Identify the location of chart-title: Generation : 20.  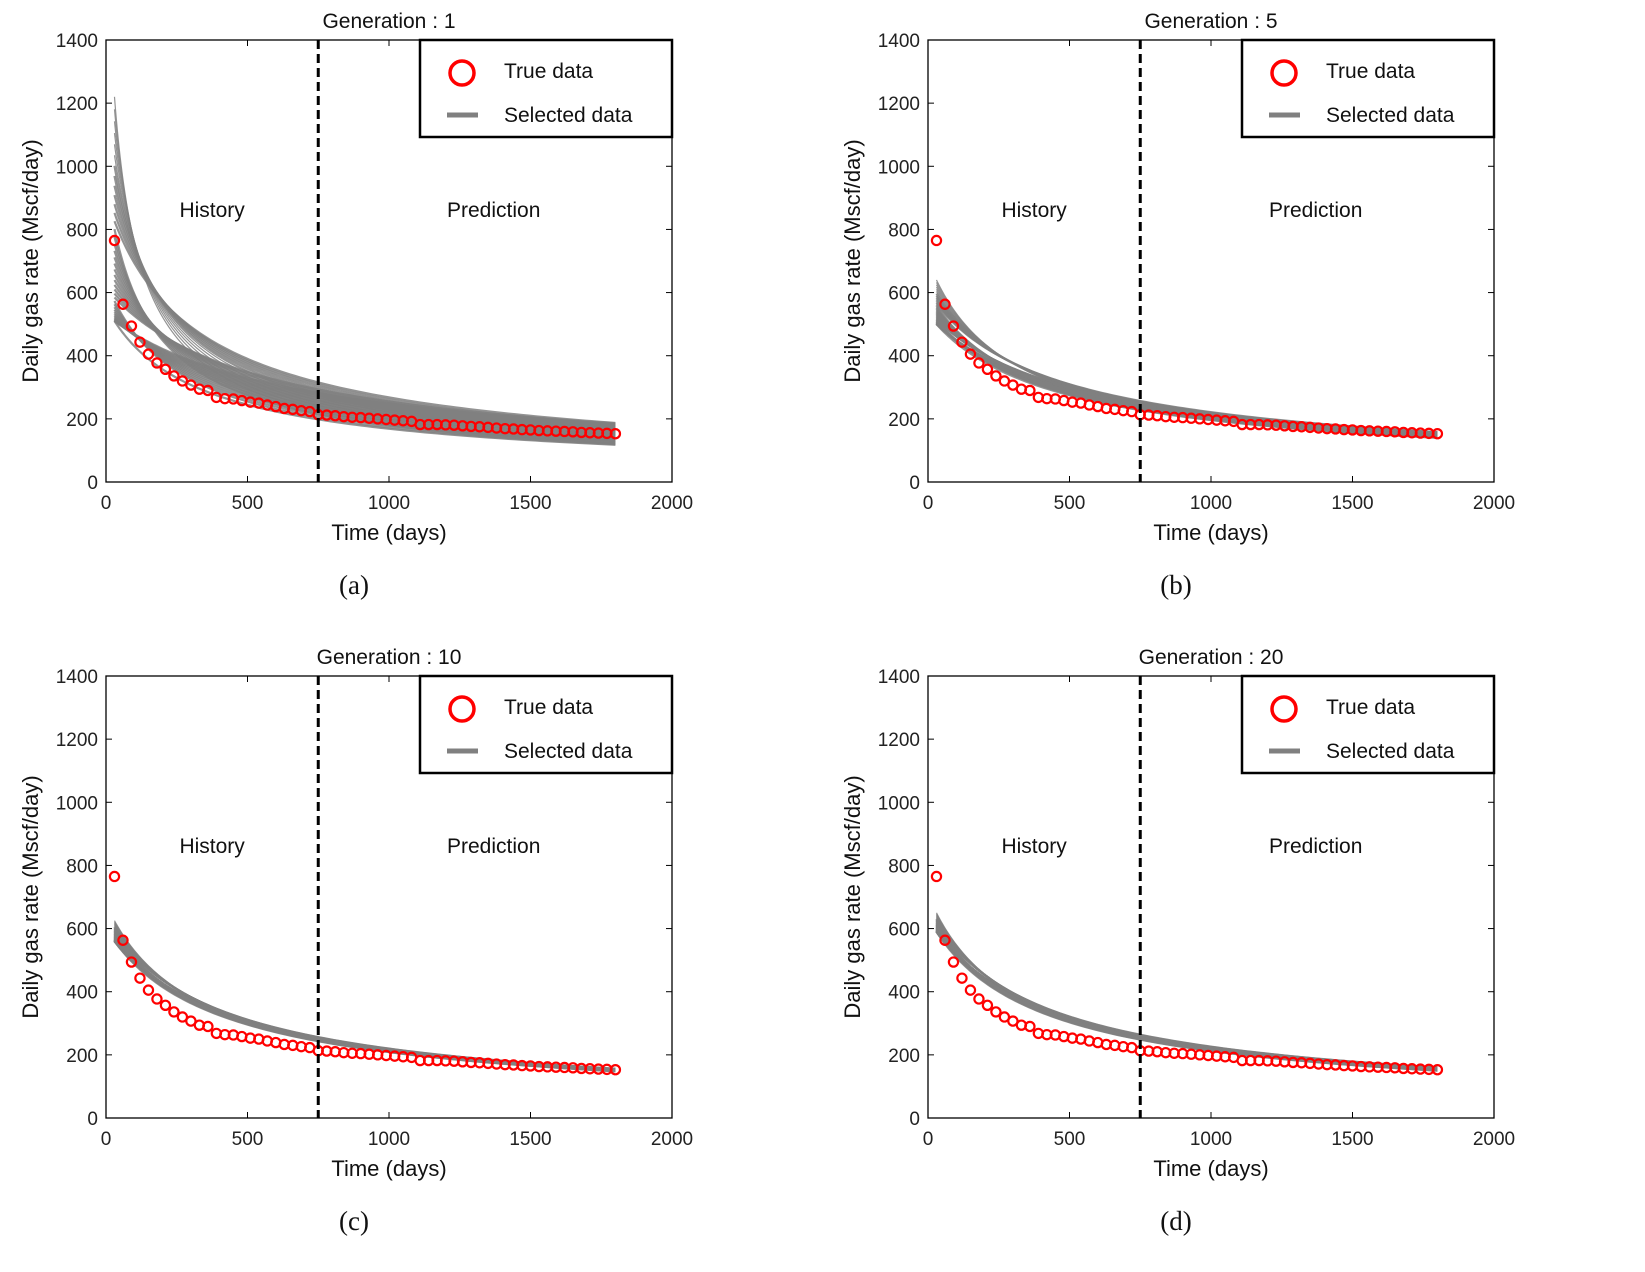
(1211, 657).